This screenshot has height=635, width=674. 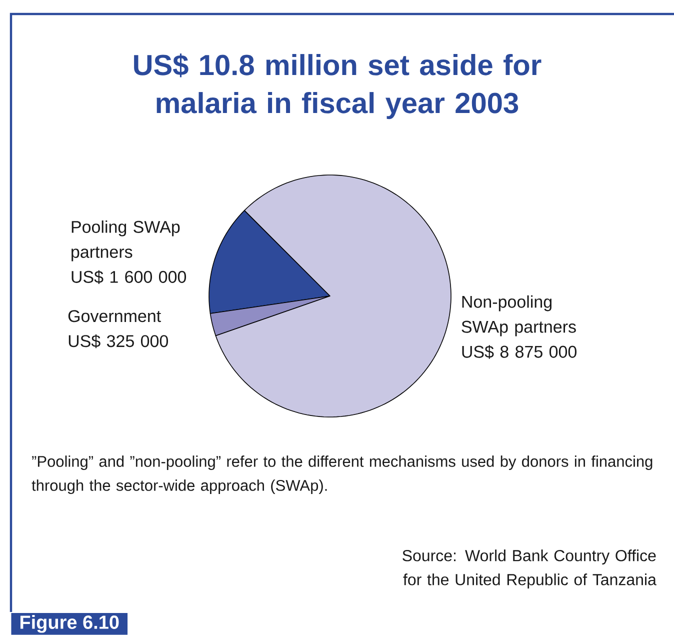 What do you see at coordinates (69, 624) in the screenshot?
I see `caption: Figure 6.10` at bounding box center [69, 624].